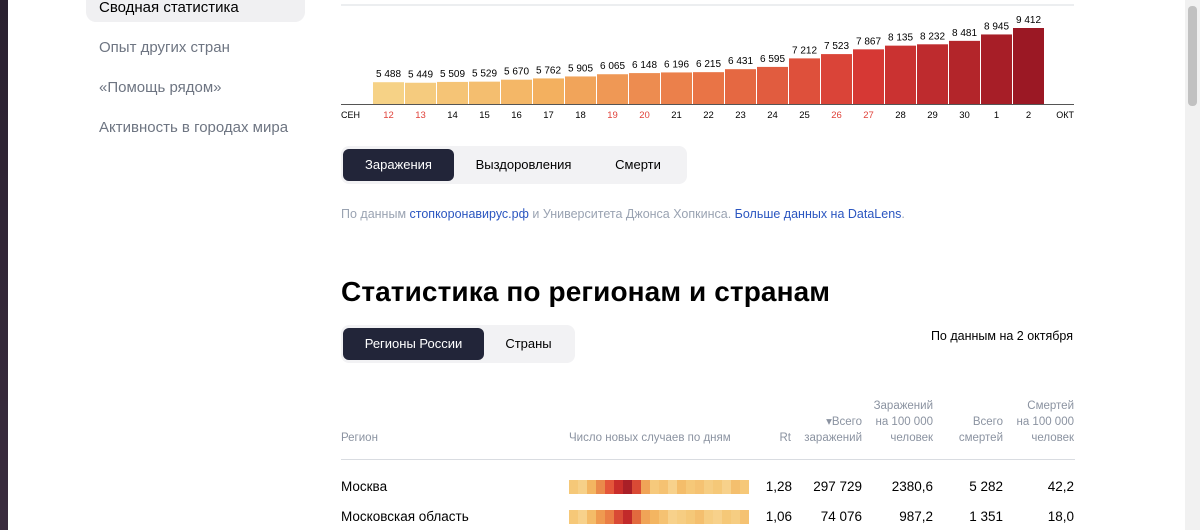 The width and height of the screenshot is (1200, 530). What do you see at coordinates (740, 115) in the screenshot?
I see `chart-tick-label: 23` at bounding box center [740, 115].